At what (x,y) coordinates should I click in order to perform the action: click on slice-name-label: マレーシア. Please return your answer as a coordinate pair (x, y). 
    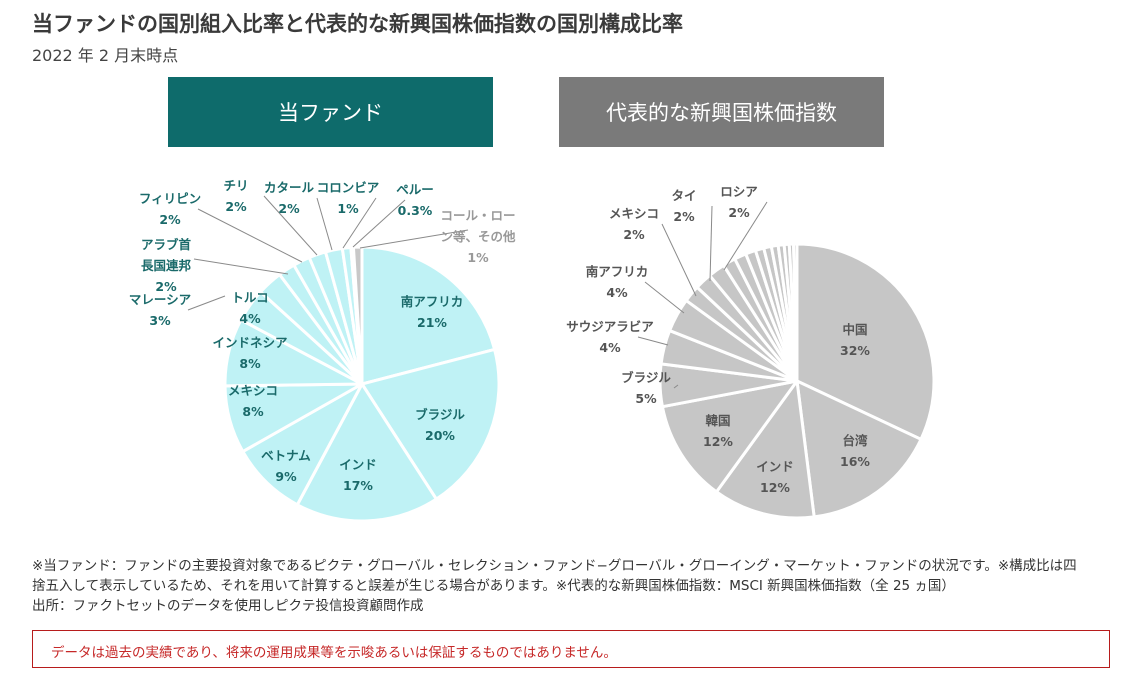
    Looking at the image, I should click on (160, 299).